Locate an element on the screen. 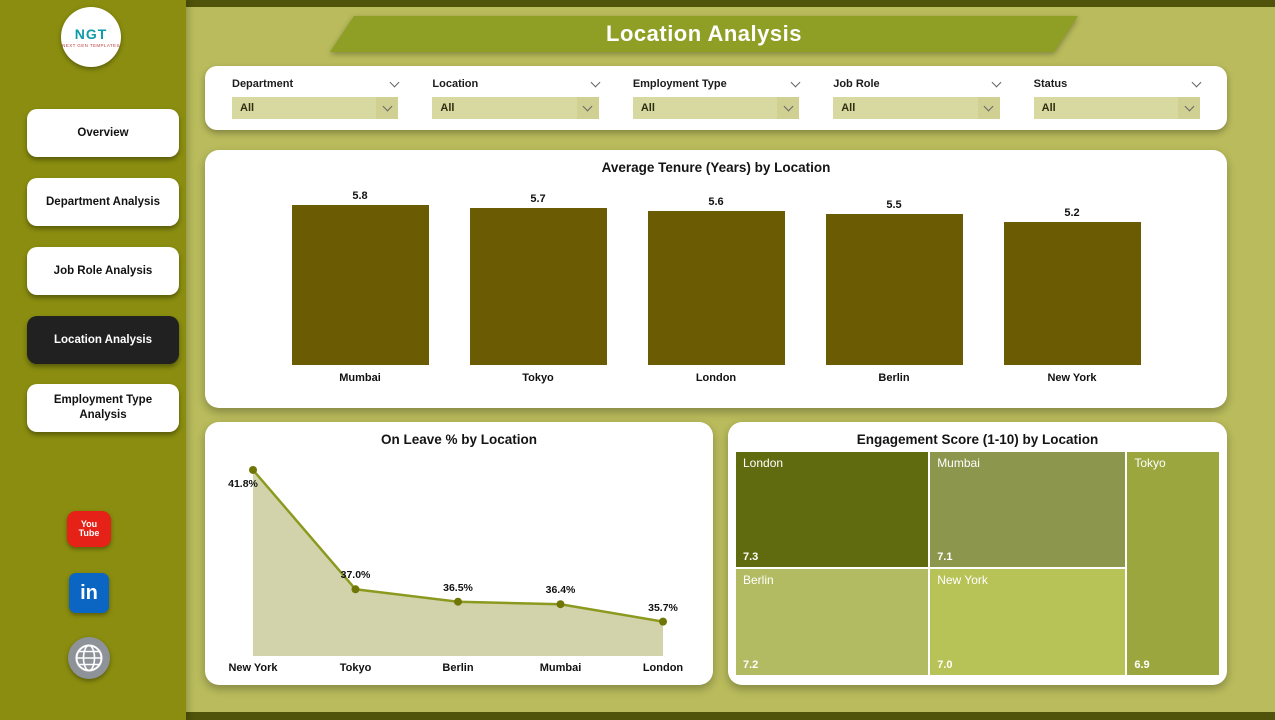  nav-label: Department Analysis is located at coordinates (103, 201).